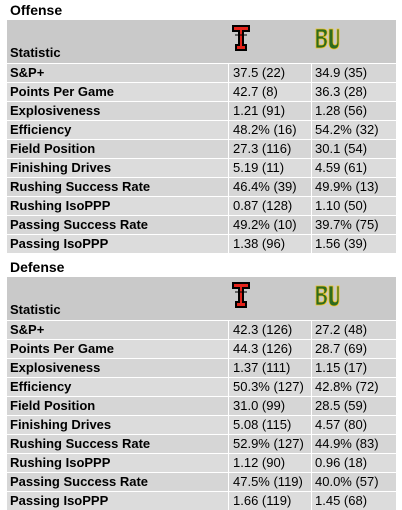  Describe the element at coordinates (201, 110) in the screenshot. I see `table-row: Explosiveness 1.21 (91) 1.28 (56)` at that location.